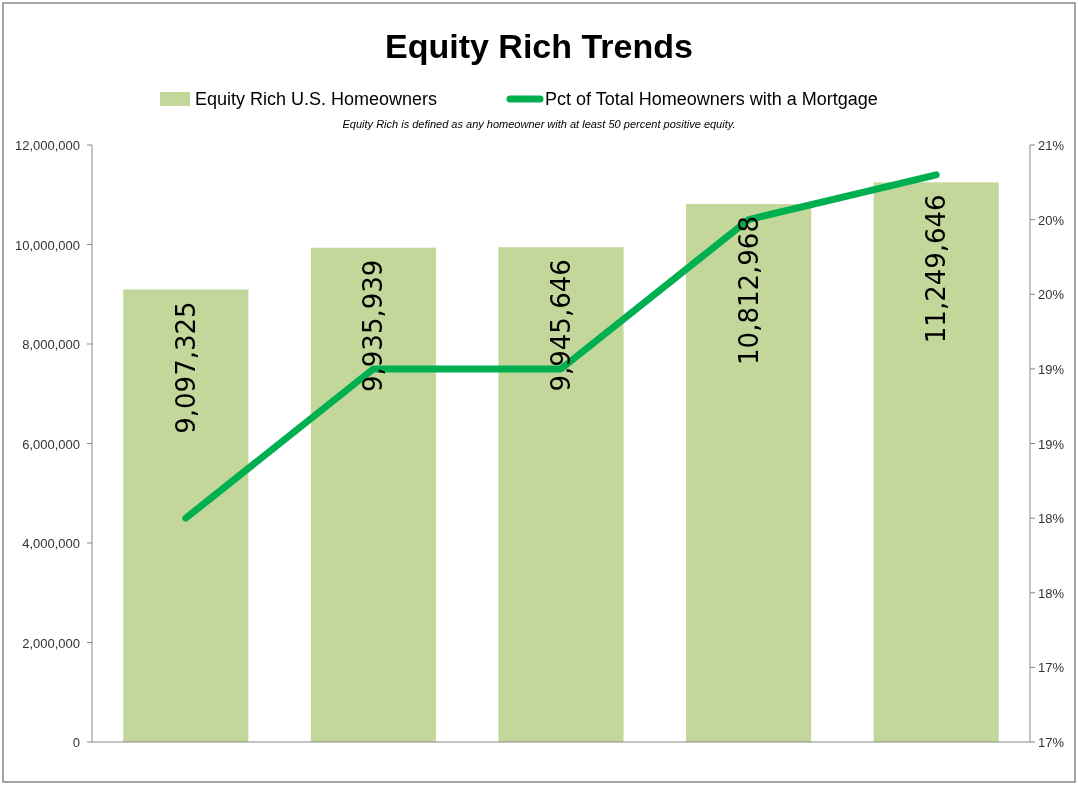 The image size is (1078, 785). Describe the element at coordinates (711, 99) in the screenshot. I see `legend-label: Pct of Total Homeowners with a Mortgage` at that location.